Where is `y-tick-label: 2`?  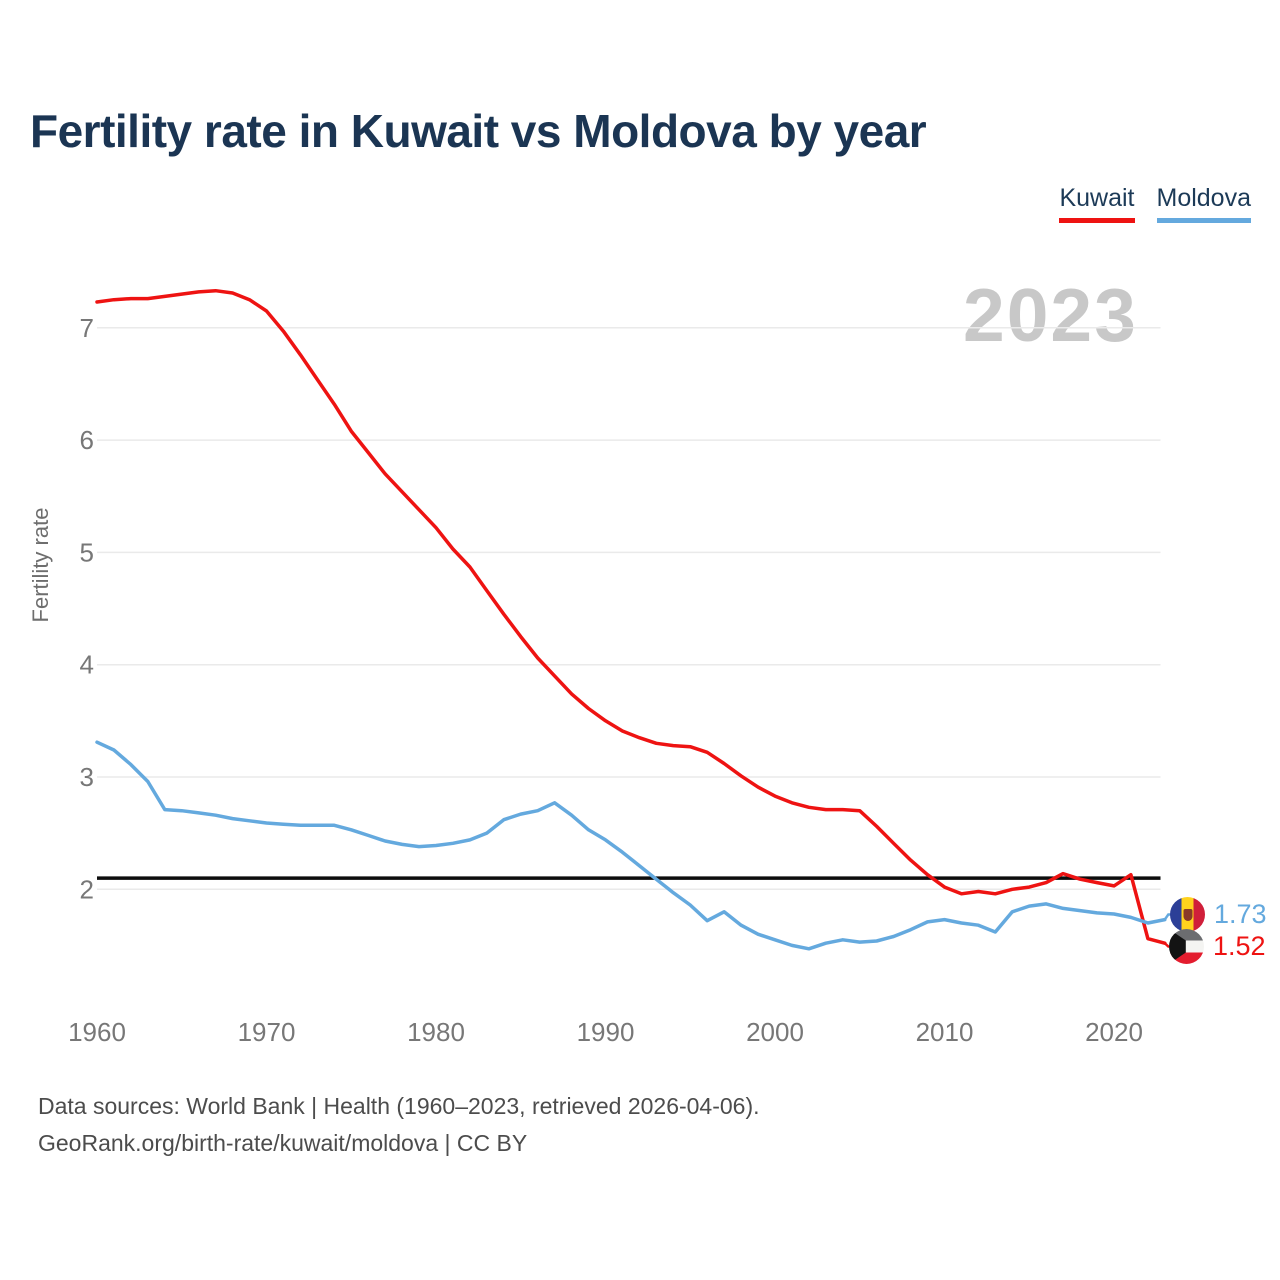 y-tick-label: 2 is located at coordinates (87, 889).